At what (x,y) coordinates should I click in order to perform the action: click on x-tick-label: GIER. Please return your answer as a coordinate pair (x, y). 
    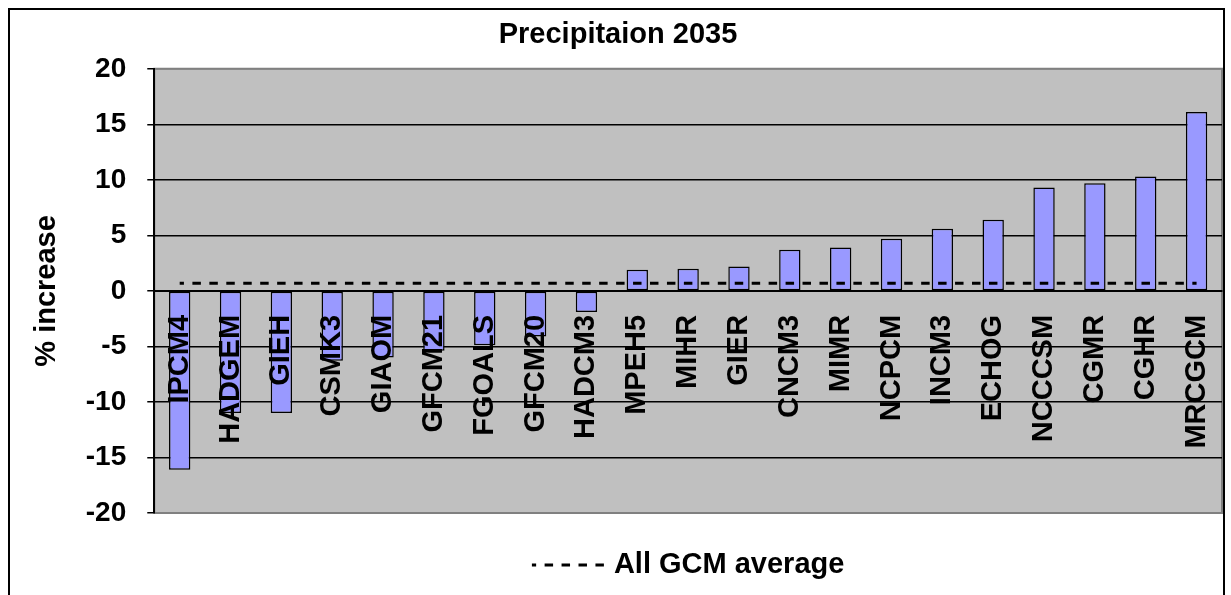
    Looking at the image, I should click on (736, 350).